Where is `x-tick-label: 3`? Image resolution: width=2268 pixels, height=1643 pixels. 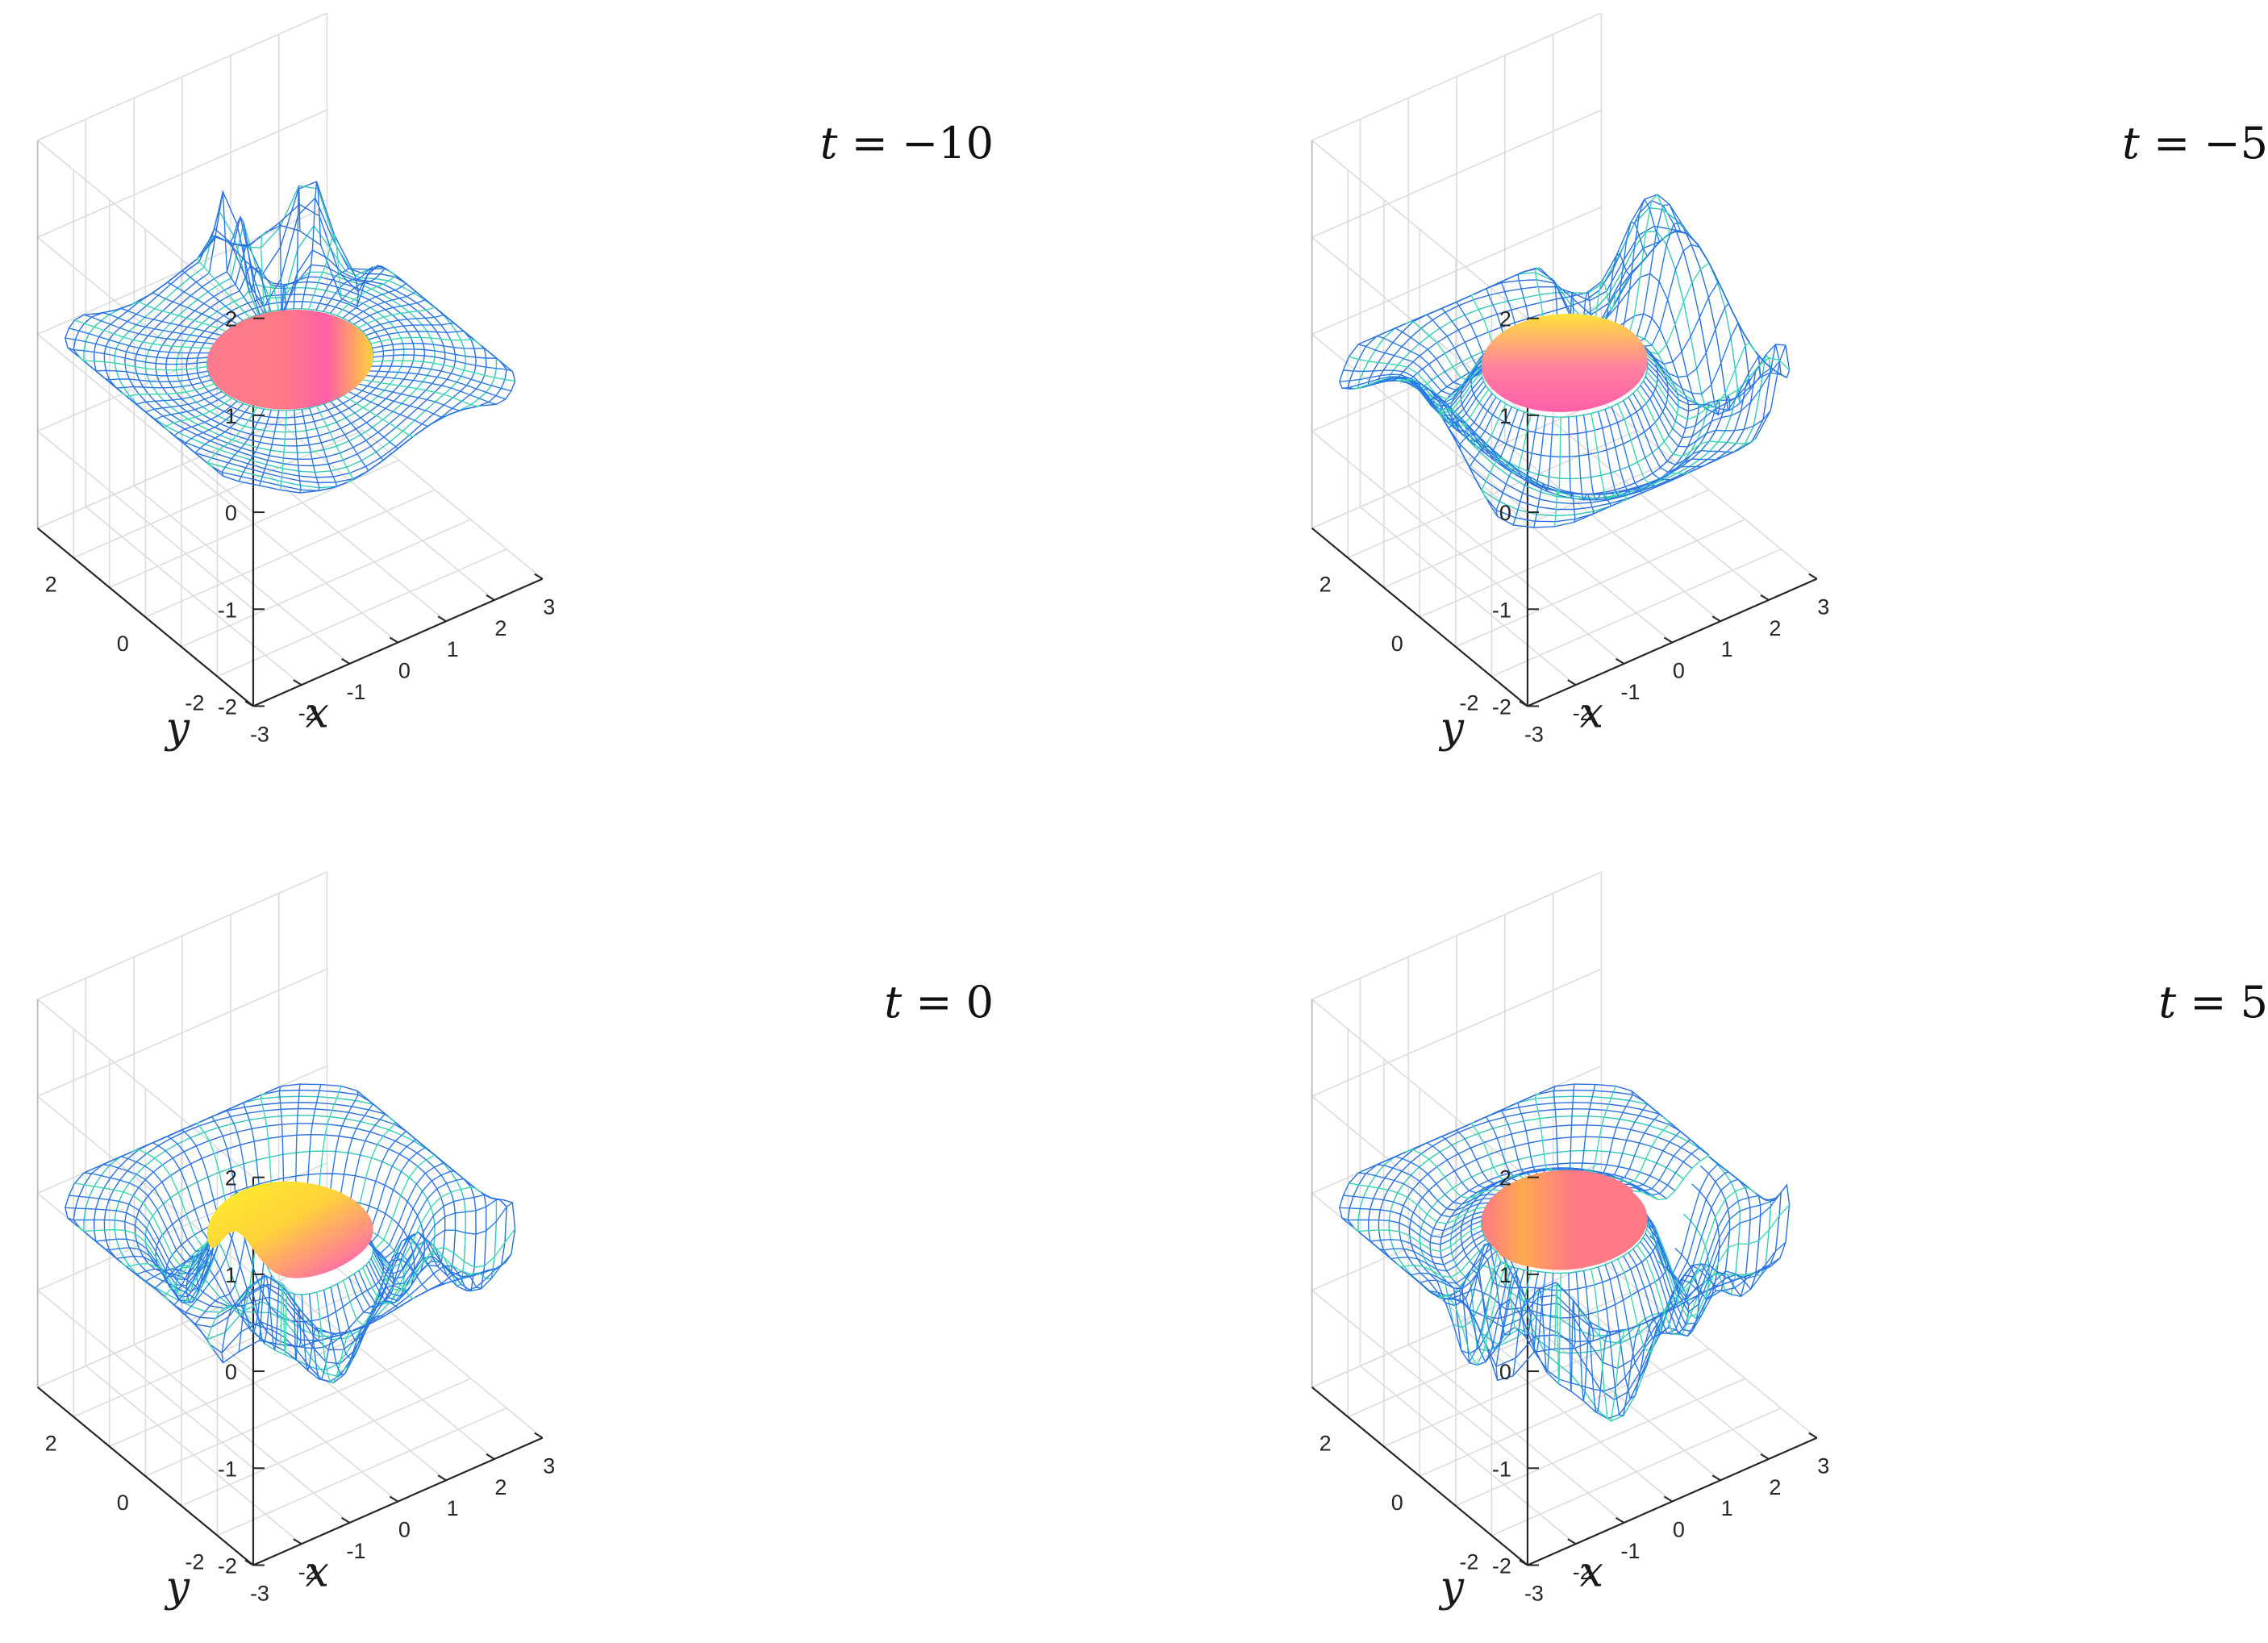
x-tick-label: 3 is located at coordinates (1823, 607).